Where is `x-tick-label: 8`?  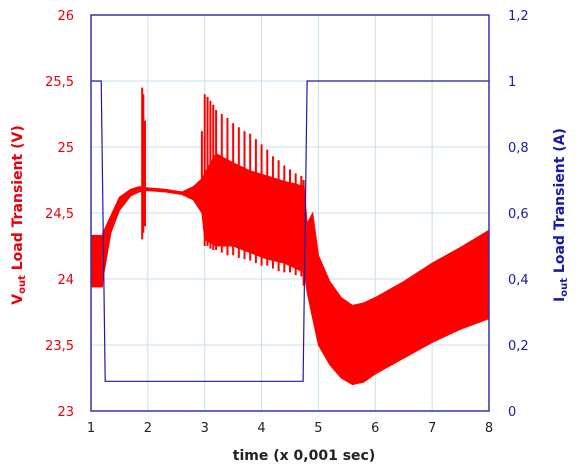
x-tick-label: 8 is located at coordinates (489, 428).